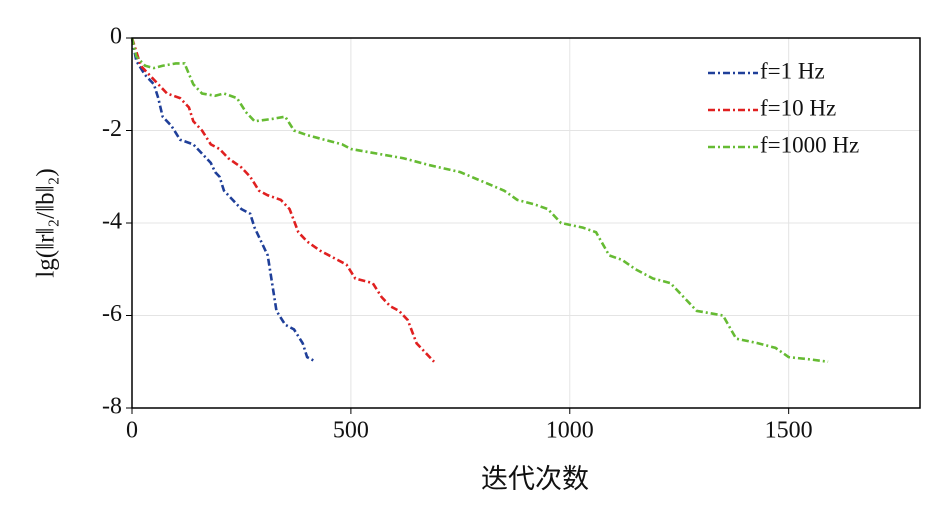 This screenshot has height=516, width=945. Describe the element at coordinates (535, 479) in the screenshot. I see `x-axis-label: 迭代次数` at that location.